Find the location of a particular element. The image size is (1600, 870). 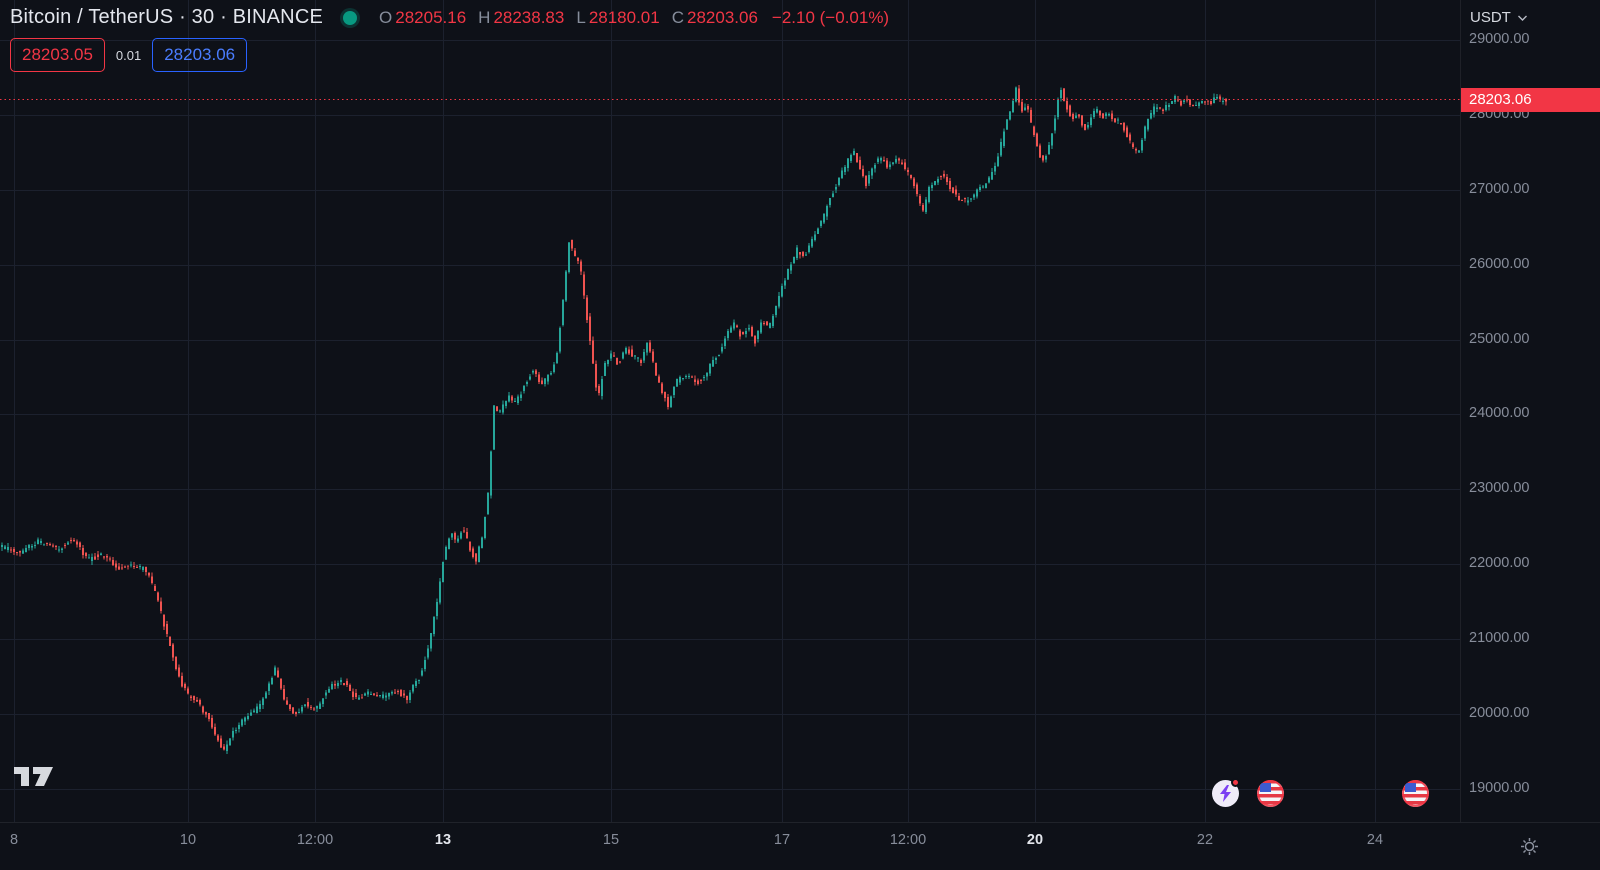

price-scale-label: 22000.00 is located at coordinates (1499, 563).